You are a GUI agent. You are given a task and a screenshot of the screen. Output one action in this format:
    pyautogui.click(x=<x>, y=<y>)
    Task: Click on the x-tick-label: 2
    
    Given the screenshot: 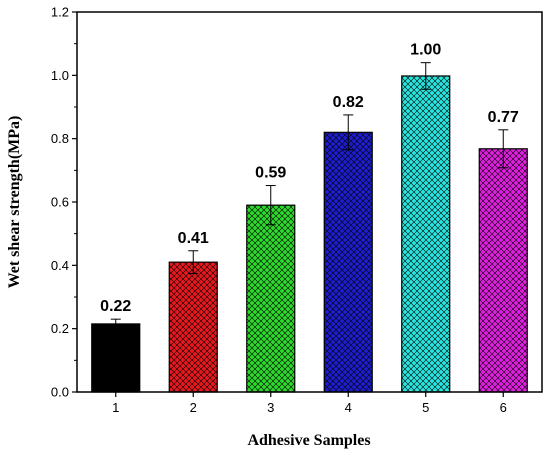 What is the action you would take?
    pyautogui.click(x=193, y=407)
    